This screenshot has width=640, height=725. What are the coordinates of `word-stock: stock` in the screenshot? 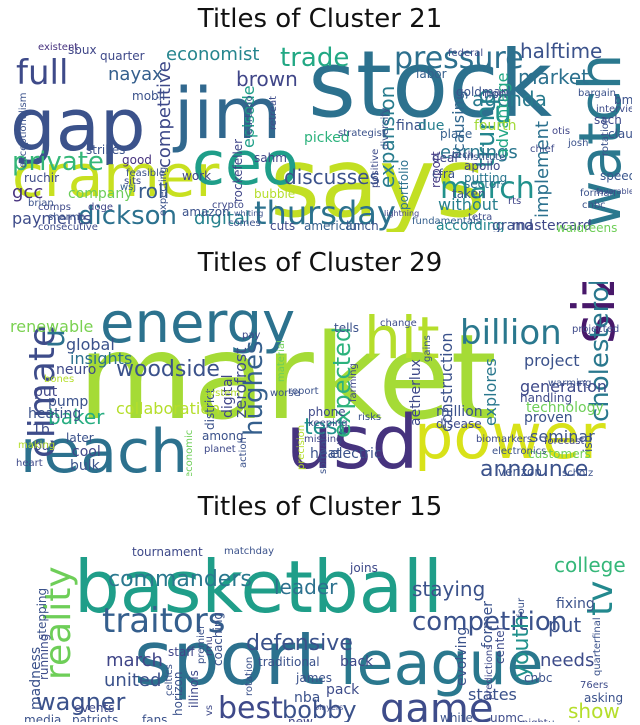 It's located at (430, 88).